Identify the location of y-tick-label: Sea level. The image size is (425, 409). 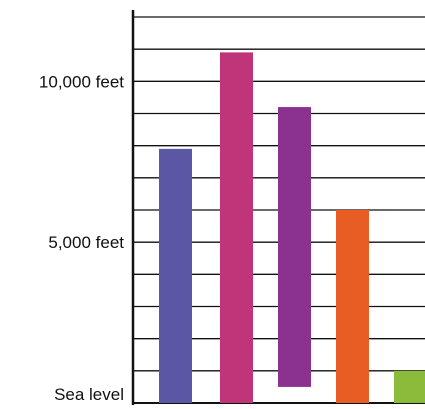
(89, 394).